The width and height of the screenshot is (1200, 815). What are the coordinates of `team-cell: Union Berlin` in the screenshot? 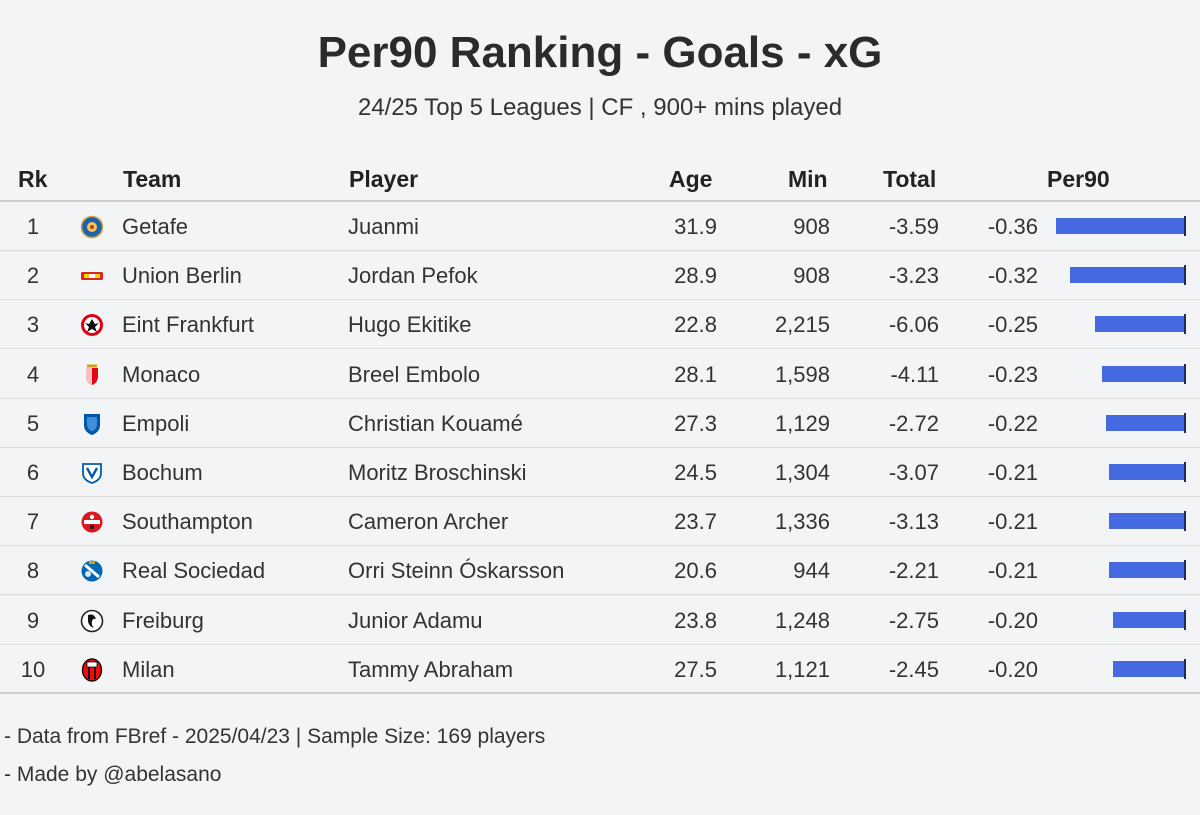 It's located at (182, 276).